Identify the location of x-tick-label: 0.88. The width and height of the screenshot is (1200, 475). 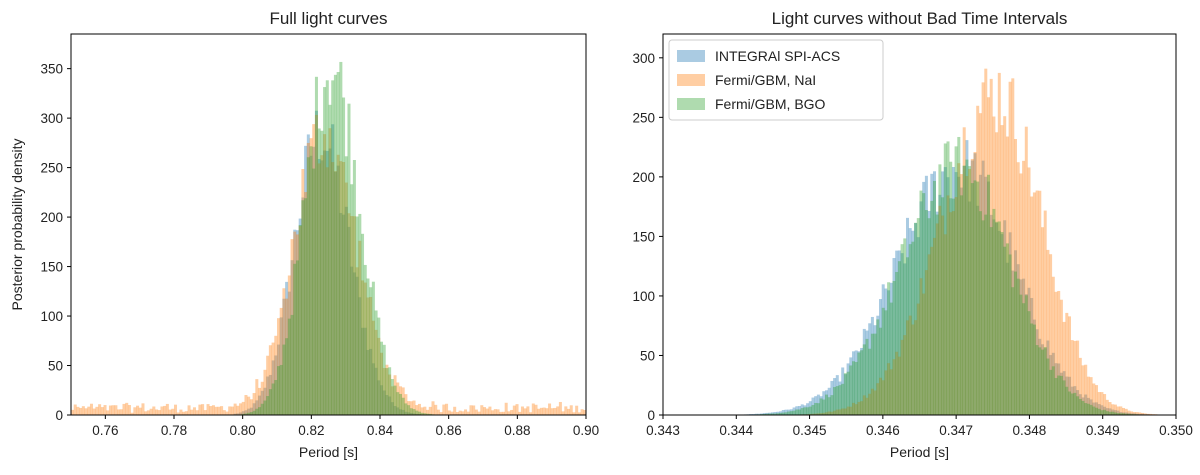
(517, 430).